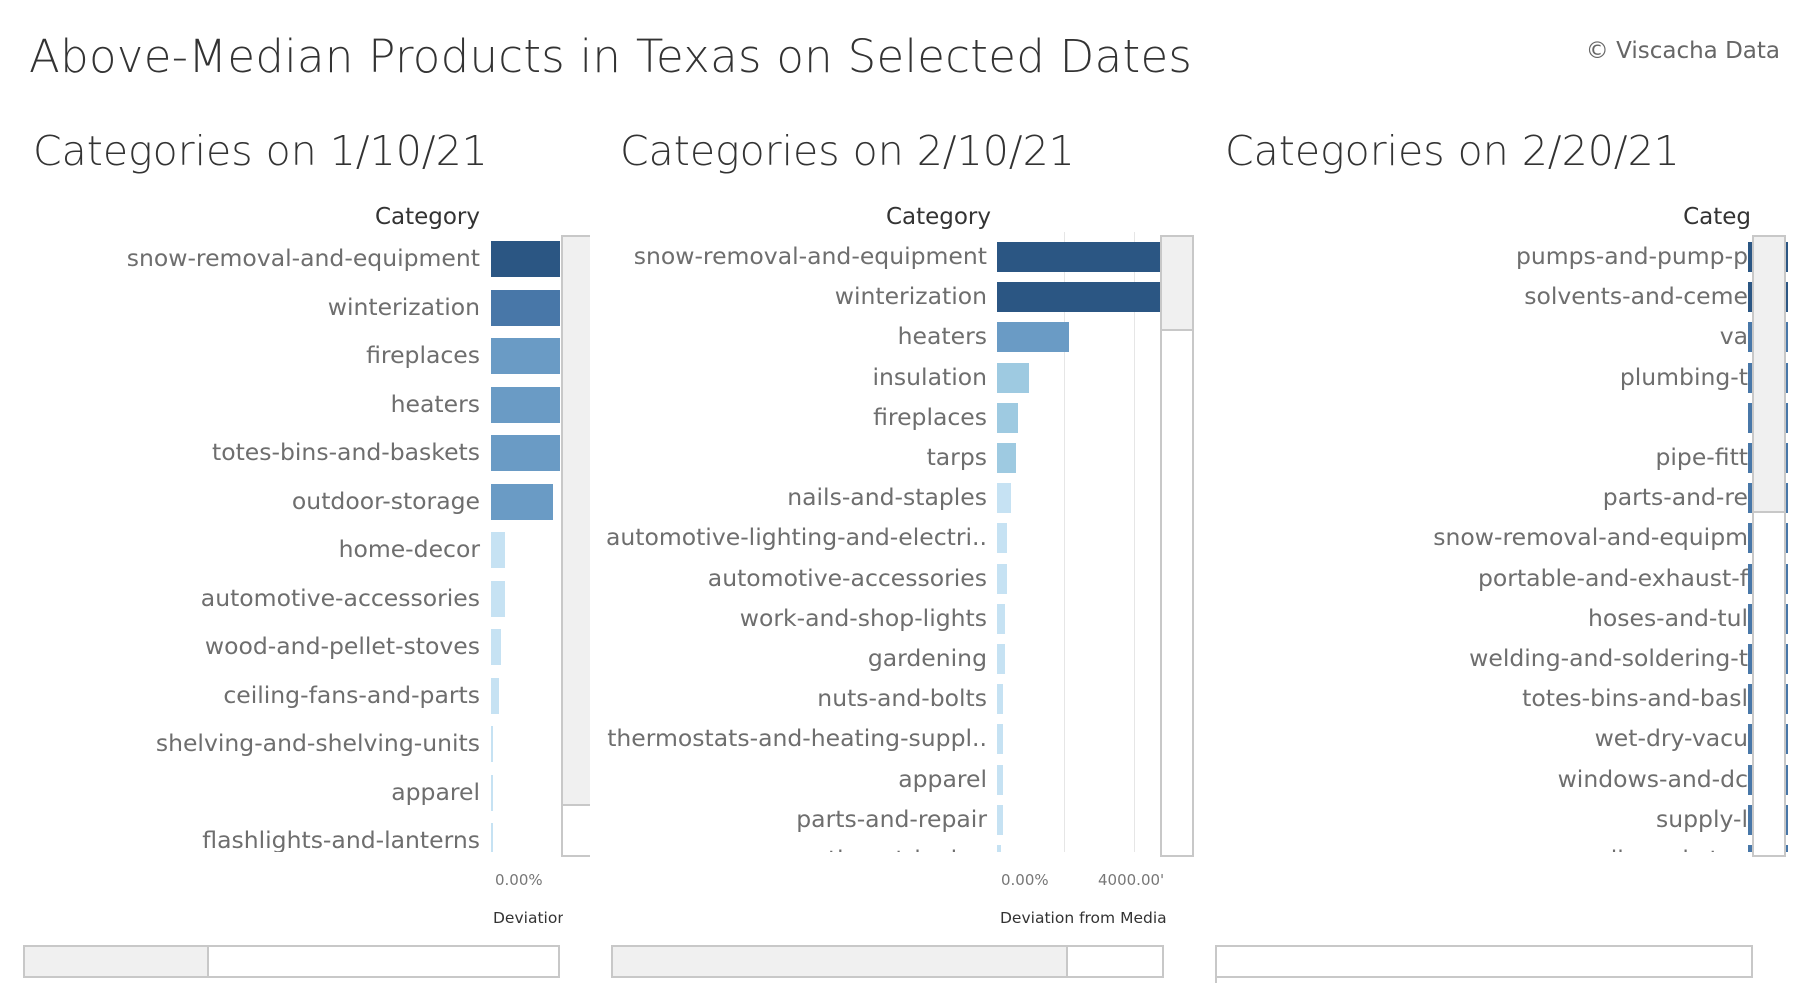  What do you see at coordinates (1701, 457) in the screenshot?
I see `category-label: pipe-fitt` at bounding box center [1701, 457].